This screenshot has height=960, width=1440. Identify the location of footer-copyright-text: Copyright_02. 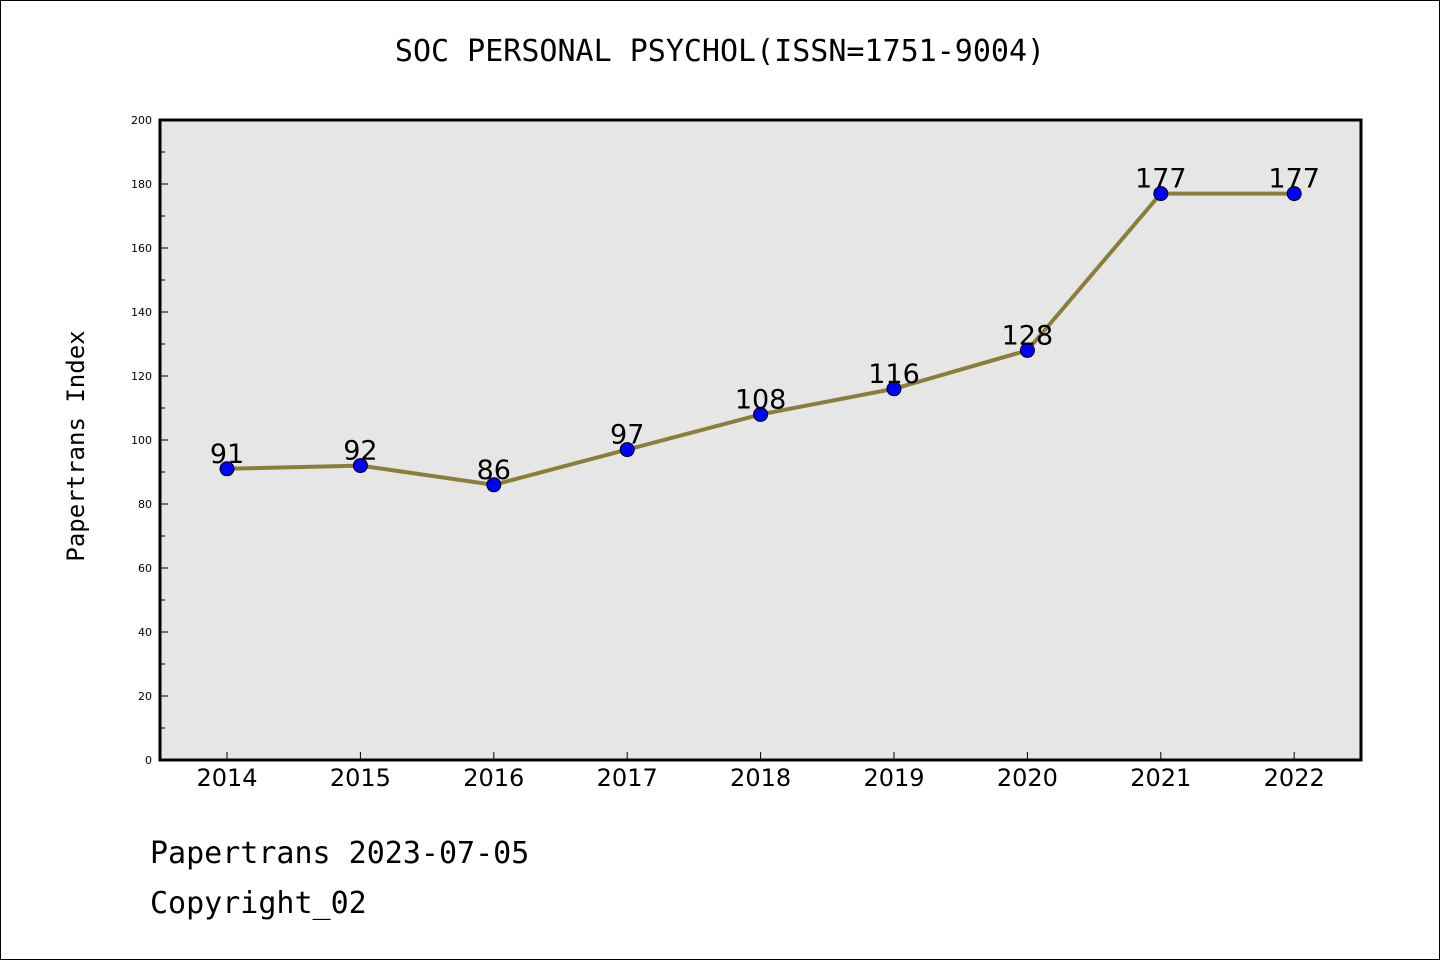
(258, 903).